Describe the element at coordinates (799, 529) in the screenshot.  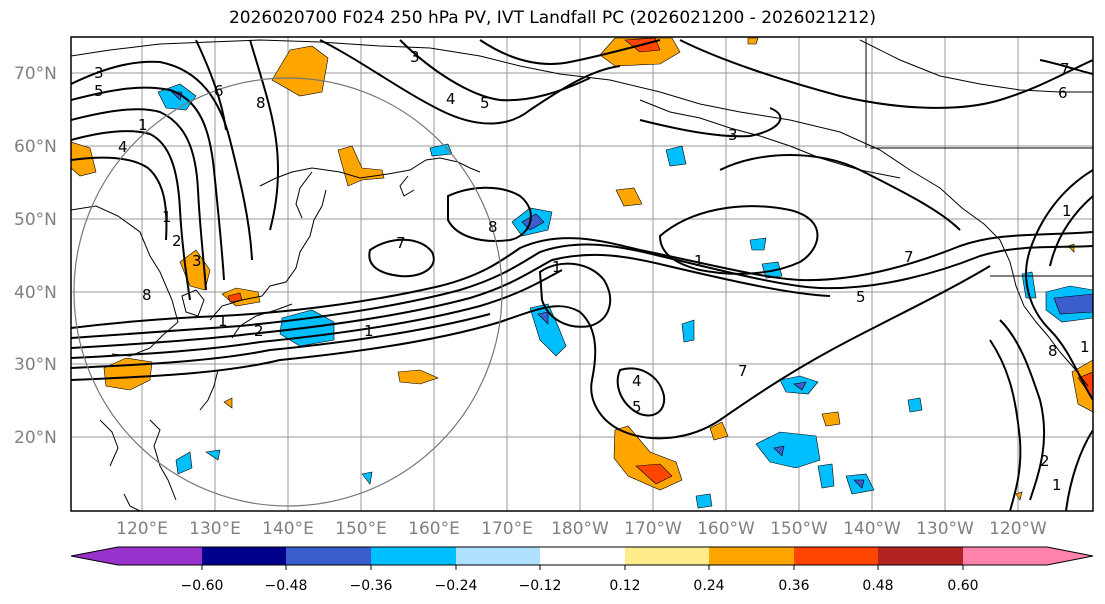
I see `lon-label: 150°W` at that location.